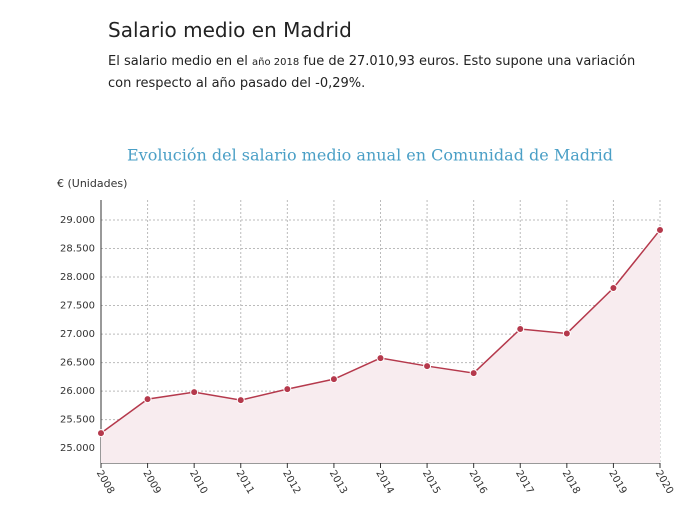  What do you see at coordinates (77, 420) in the screenshot?
I see `y-tick-label: 25.500` at bounding box center [77, 420].